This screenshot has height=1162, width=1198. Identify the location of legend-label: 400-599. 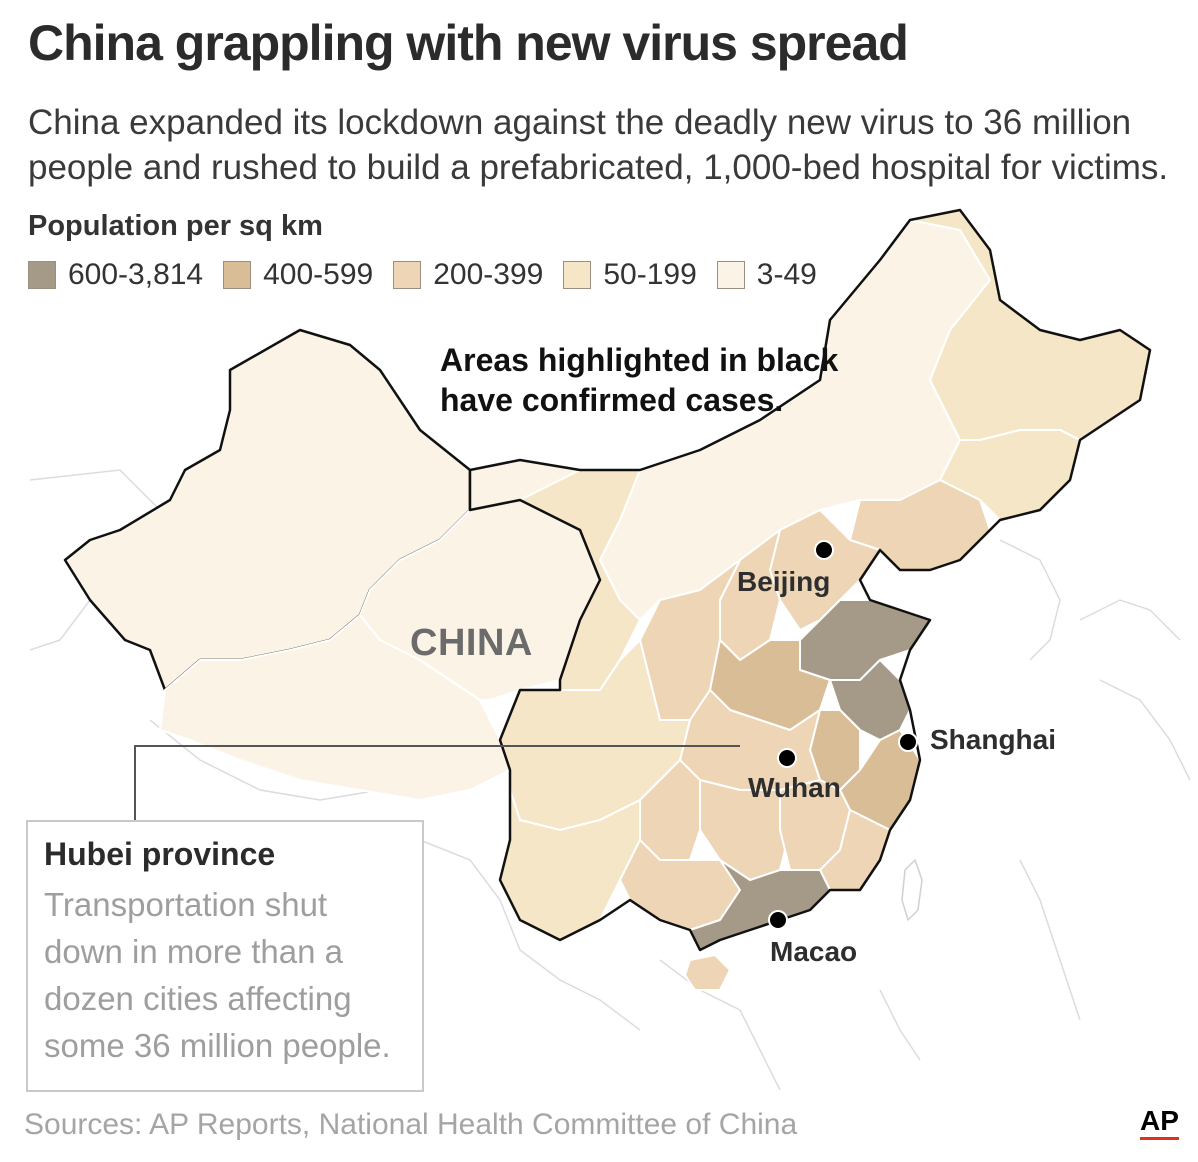
(318, 274).